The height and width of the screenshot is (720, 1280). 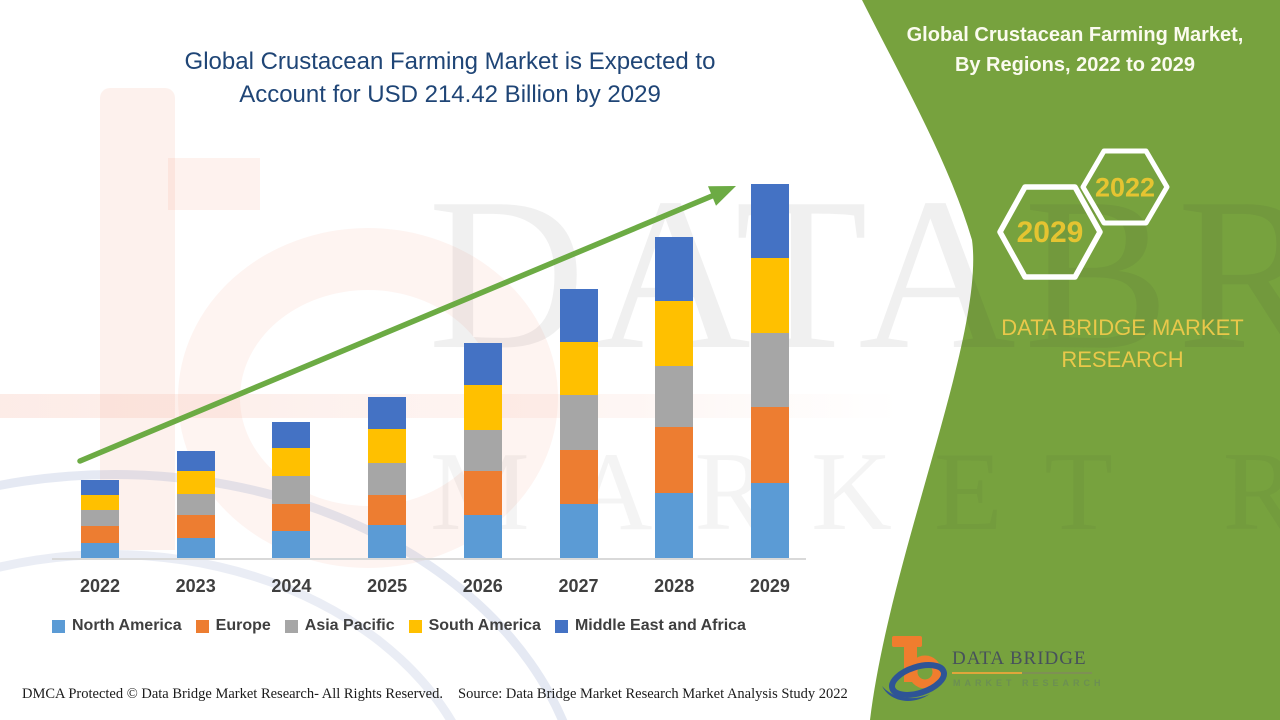 I want to click on logo-subtitle-text: MARKET RESEARCH, so click(x=1029, y=683).